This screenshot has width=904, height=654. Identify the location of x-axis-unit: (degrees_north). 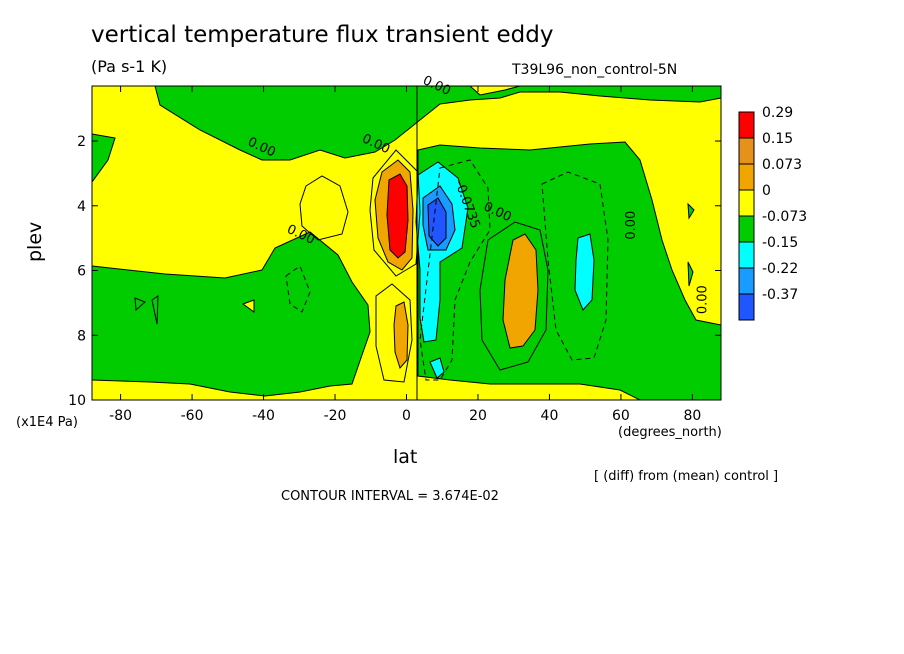
(670, 432).